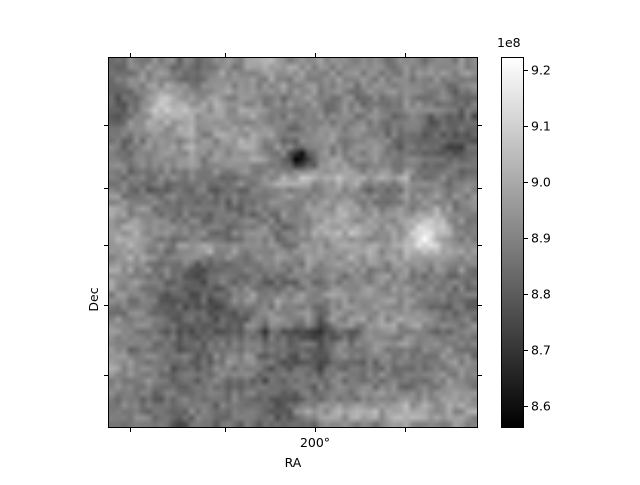 Image resolution: width=640 pixels, height=485 pixels. What do you see at coordinates (541, 350) in the screenshot?
I see `colorbar-tick-label: 8.7` at bounding box center [541, 350].